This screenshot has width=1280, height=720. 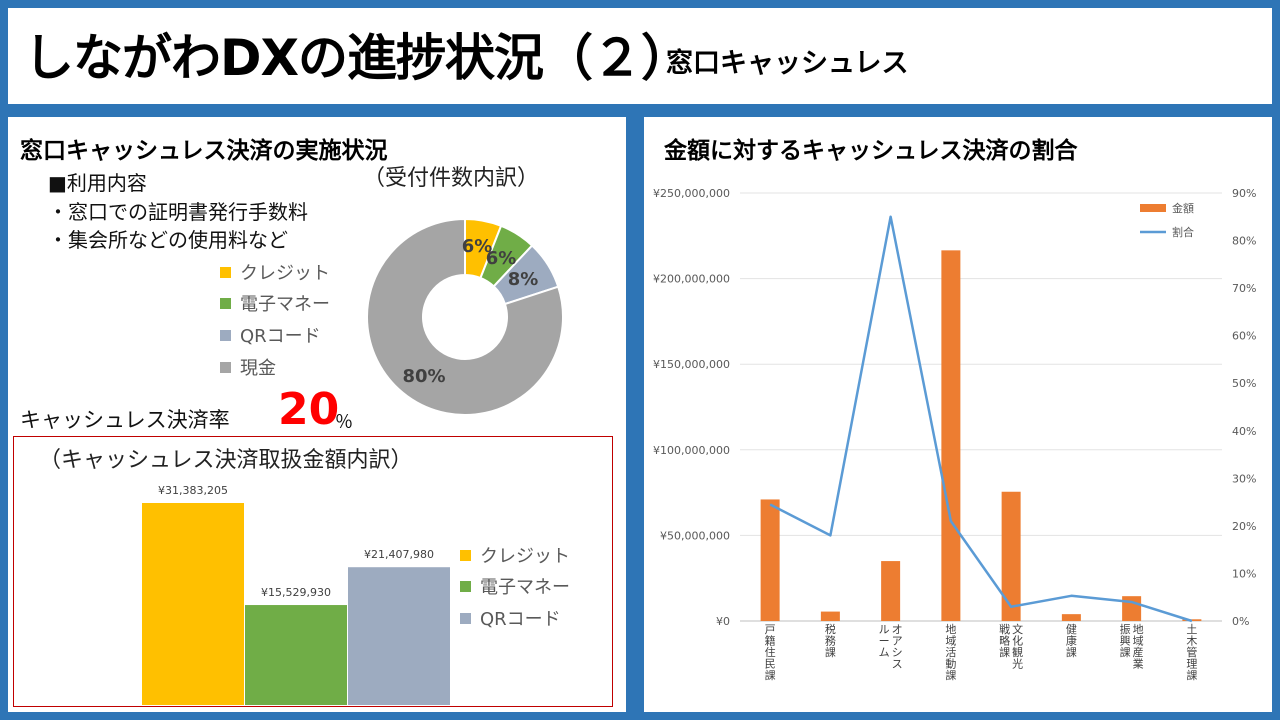 I want to click on bar-legend-credit: クレジット, so click(x=515, y=555).